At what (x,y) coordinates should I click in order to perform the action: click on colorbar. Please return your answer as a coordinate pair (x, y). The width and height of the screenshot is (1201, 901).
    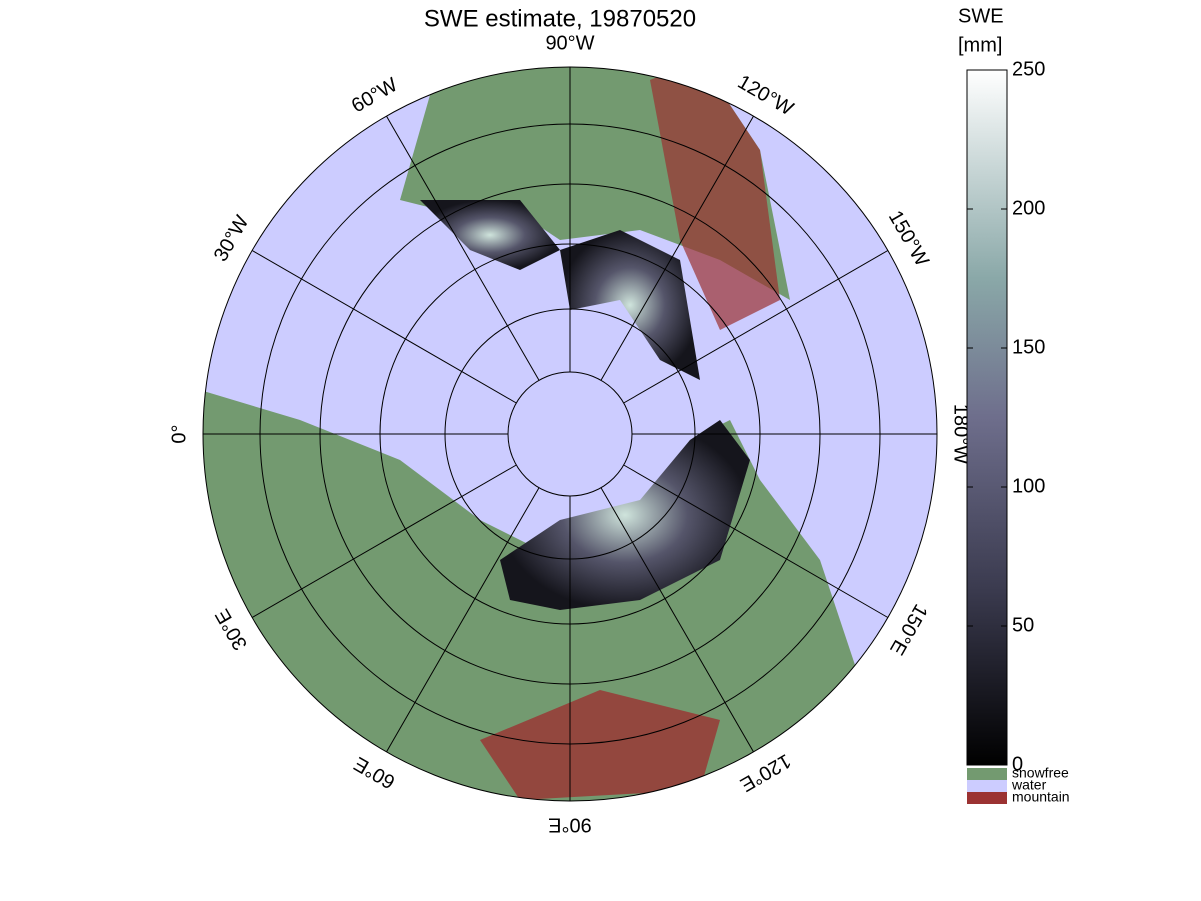
    Looking at the image, I should click on (987, 417).